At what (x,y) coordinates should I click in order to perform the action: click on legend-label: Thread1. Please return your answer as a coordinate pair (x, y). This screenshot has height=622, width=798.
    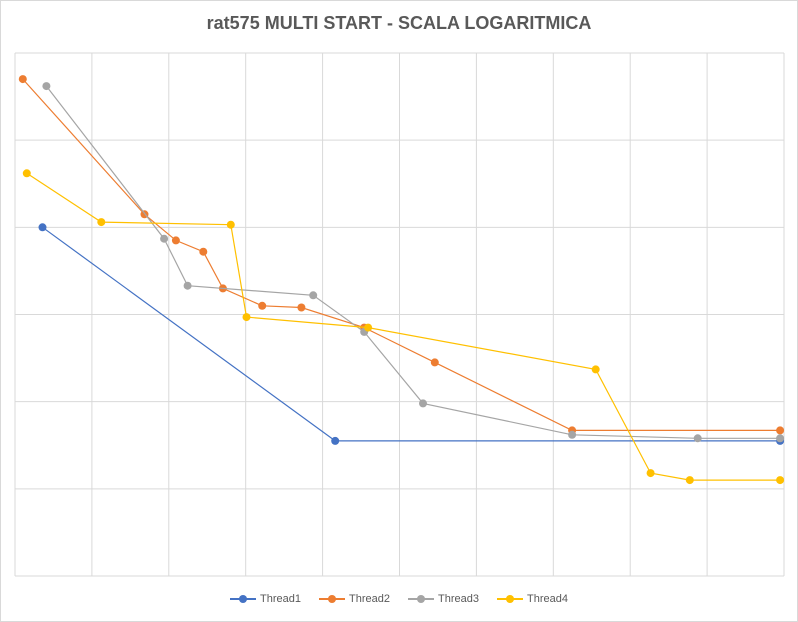
    Looking at the image, I should click on (281, 599).